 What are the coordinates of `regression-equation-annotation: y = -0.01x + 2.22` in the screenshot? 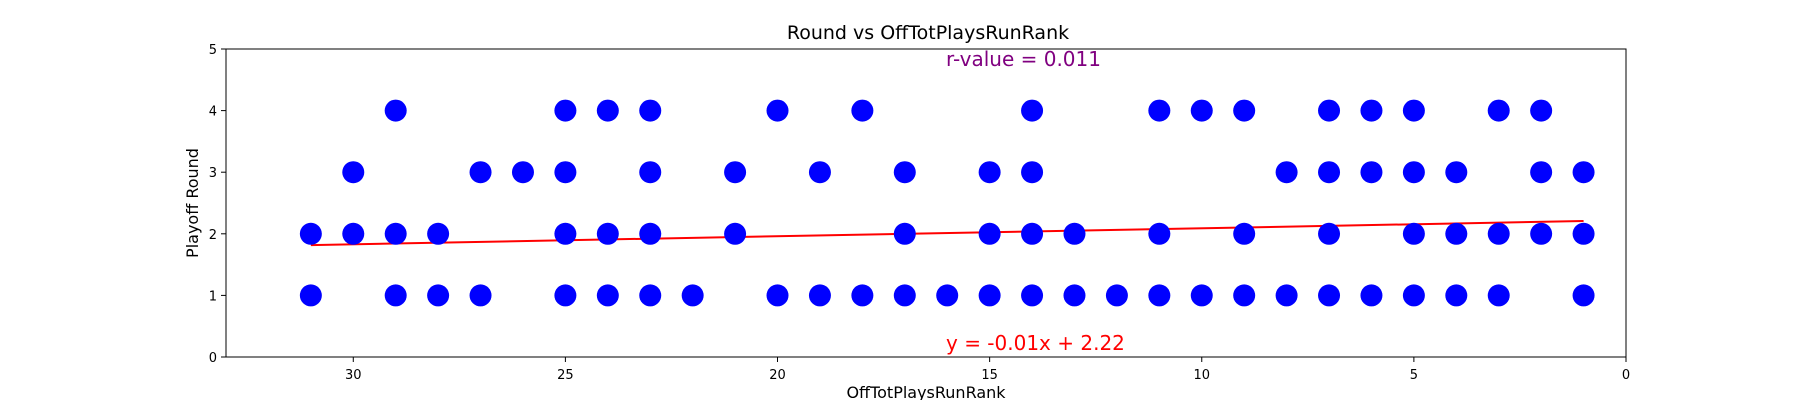 It's located at (1035, 343).